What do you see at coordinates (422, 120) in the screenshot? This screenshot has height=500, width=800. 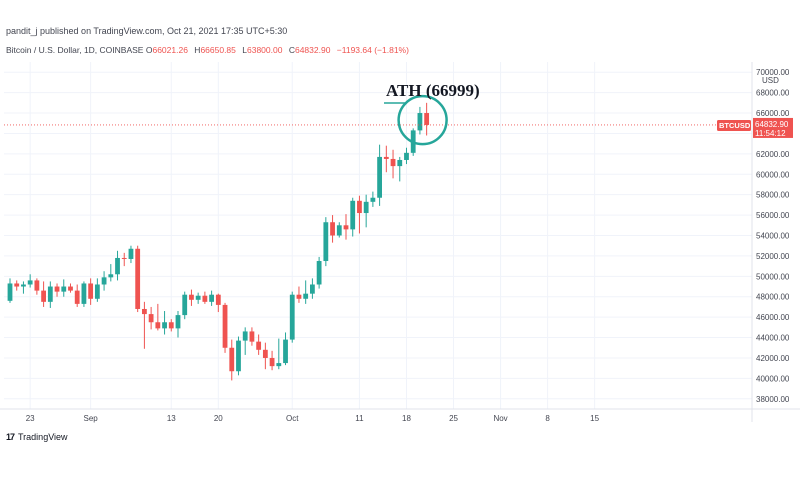 I see `ath-highlight-circle` at bounding box center [422, 120].